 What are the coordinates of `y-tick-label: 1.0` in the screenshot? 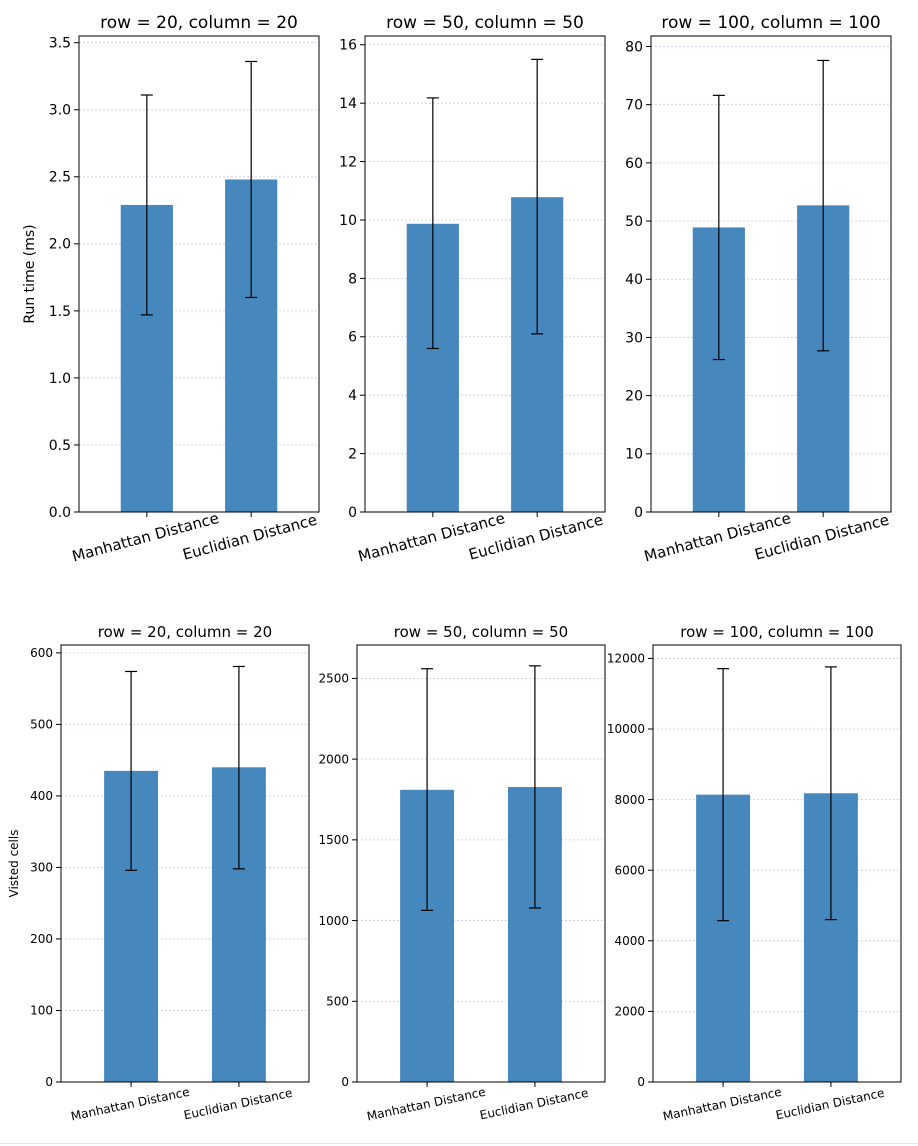 It's located at (60, 379).